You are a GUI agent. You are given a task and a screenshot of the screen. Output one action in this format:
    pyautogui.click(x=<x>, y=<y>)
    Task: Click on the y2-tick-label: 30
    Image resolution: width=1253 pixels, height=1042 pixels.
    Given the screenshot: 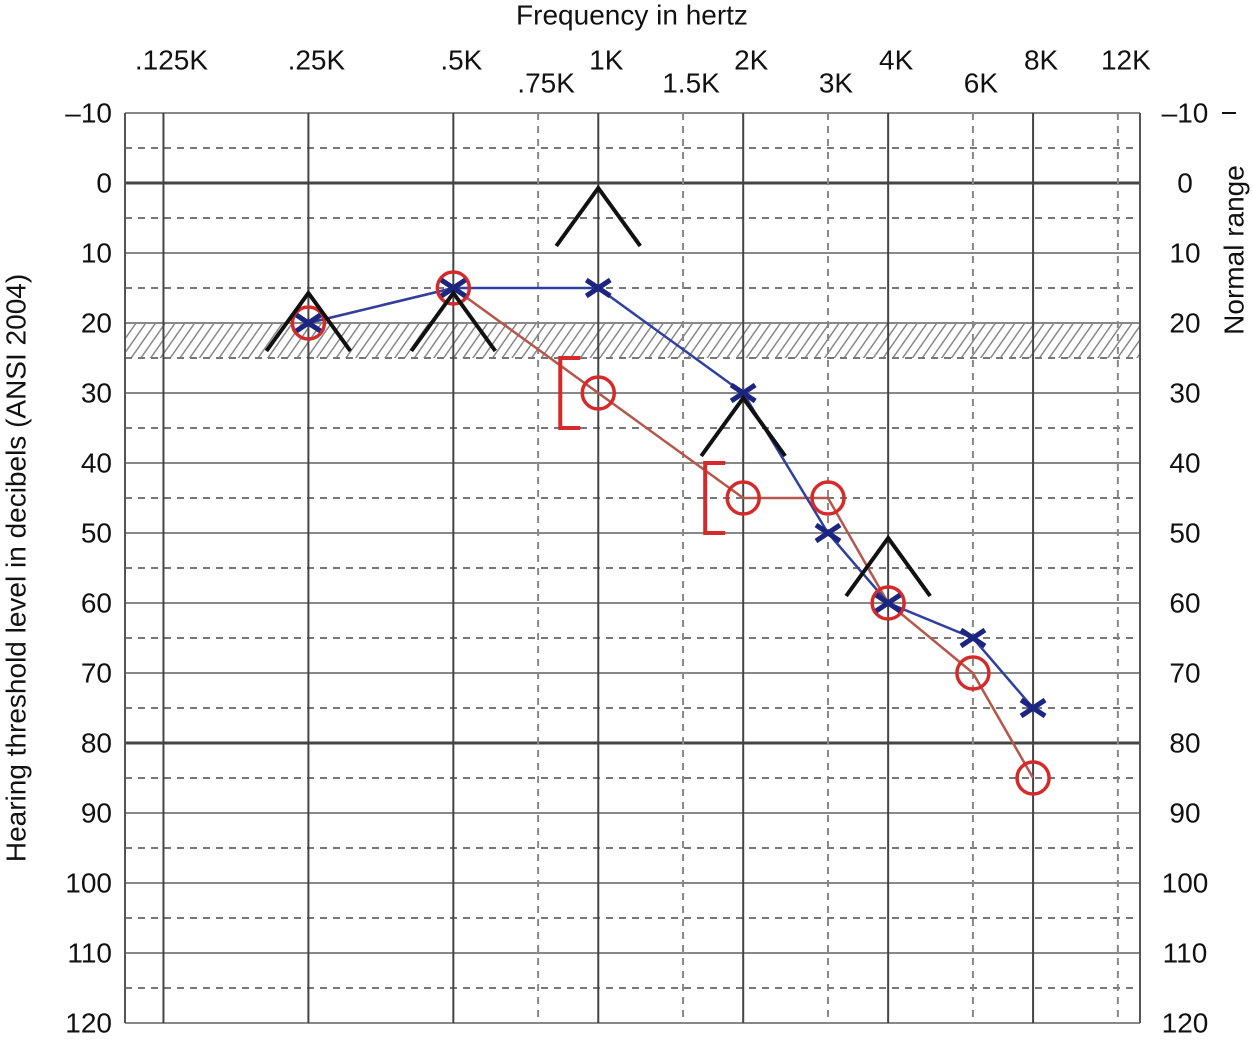 What is the action you would take?
    pyautogui.click(x=1184, y=392)
    